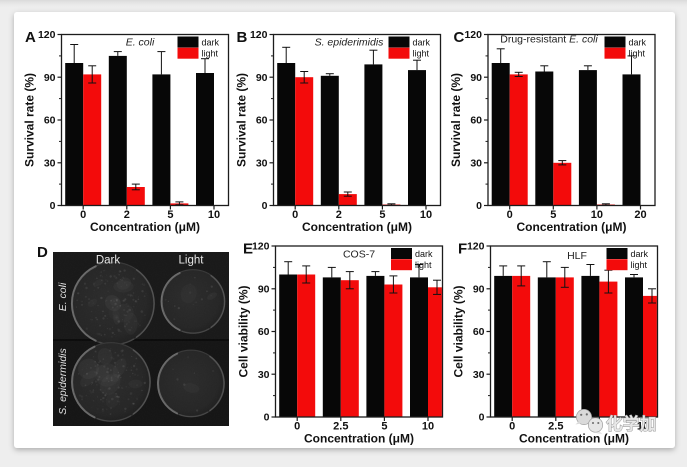 Image resolution: width=687 pixels, height=467 pixels. I want to click on svg-text: B, so click(242, 37).